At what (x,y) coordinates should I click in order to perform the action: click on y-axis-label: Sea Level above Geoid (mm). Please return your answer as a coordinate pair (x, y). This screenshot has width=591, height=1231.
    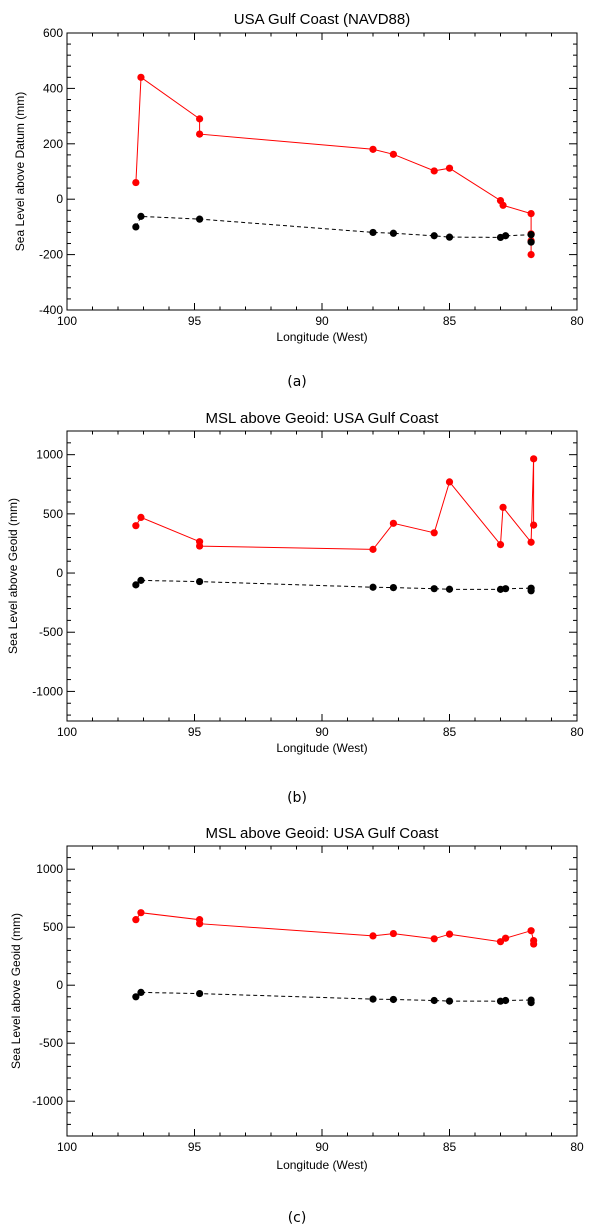
    Looking at the image, I should click on (13, 576).